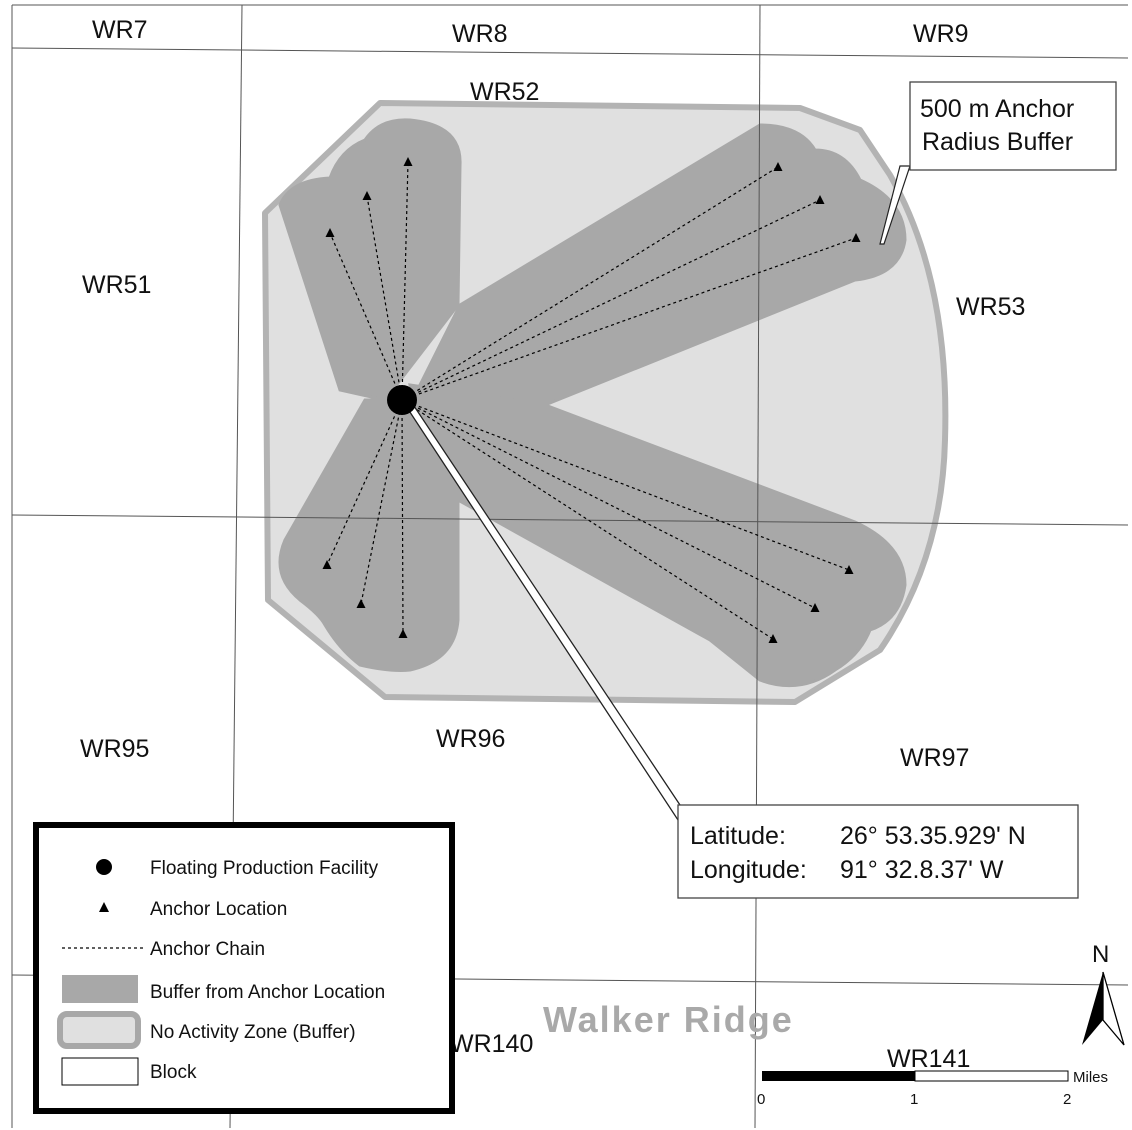  Describe the element at coordinates (100, 989) in the screenshot. I see `legend-buffer-symbol` at that location.